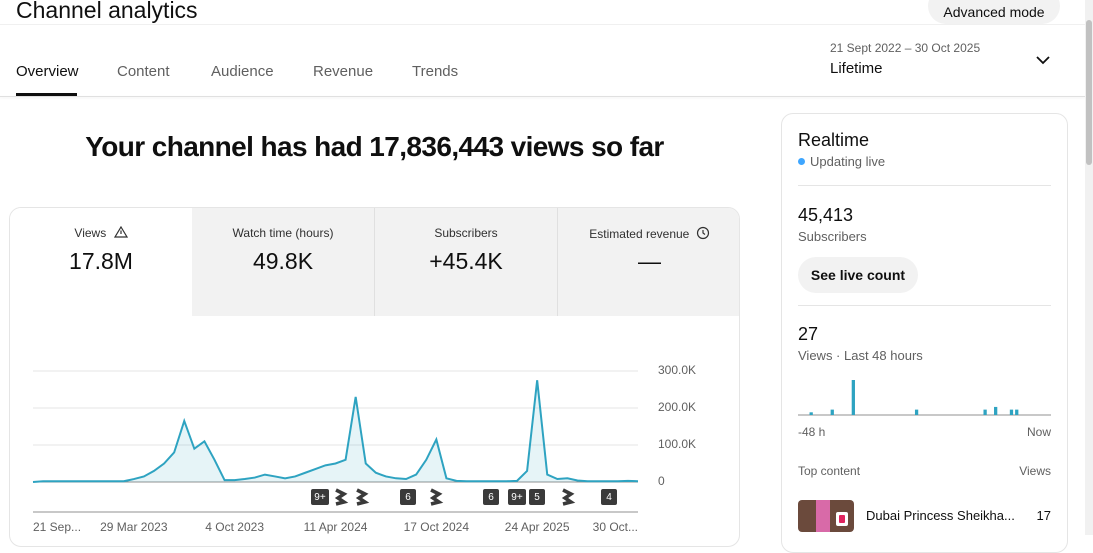  I want to click on dropdown-chevron, so click(1043, 60).